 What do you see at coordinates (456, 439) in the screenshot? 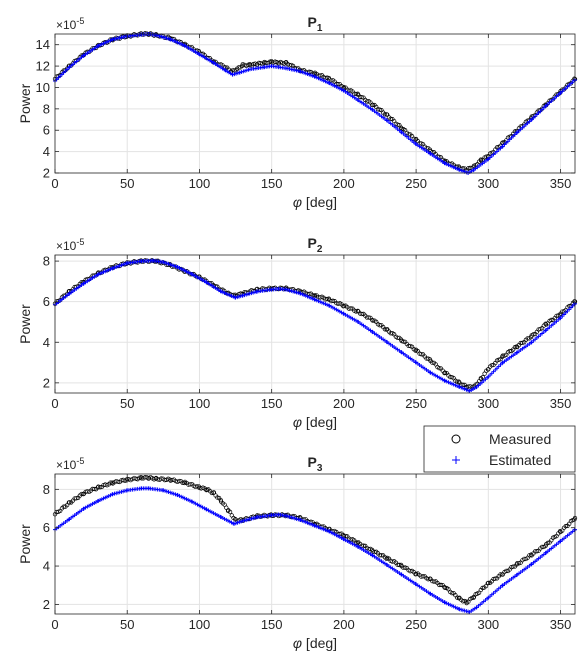
I see `legend-marker-measured` at bounding box center [456, 439].